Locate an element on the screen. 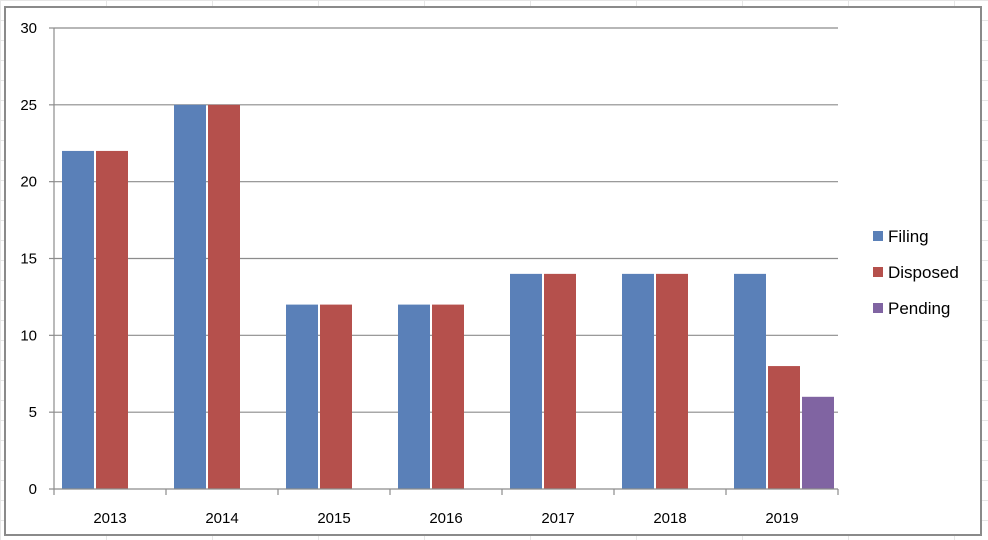  bar-filing-2014 is located at coordinates (190, 297).